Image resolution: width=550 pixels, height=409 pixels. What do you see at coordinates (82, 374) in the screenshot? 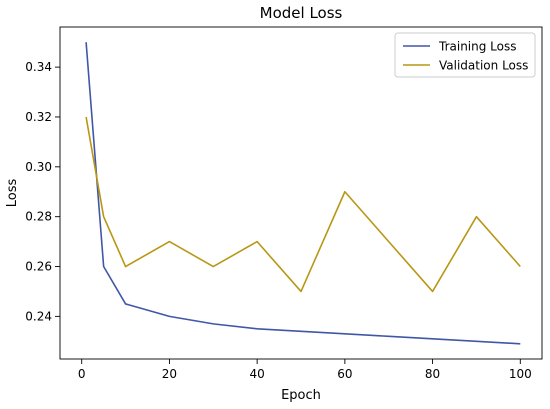
I see `x-tick-label: 0` at bounding box center [82, 374].